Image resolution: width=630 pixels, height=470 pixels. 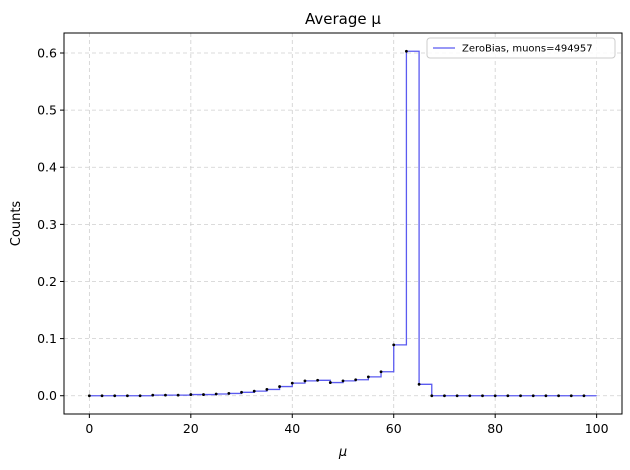 I want to click on legend-box, so click(x=521, y=48).